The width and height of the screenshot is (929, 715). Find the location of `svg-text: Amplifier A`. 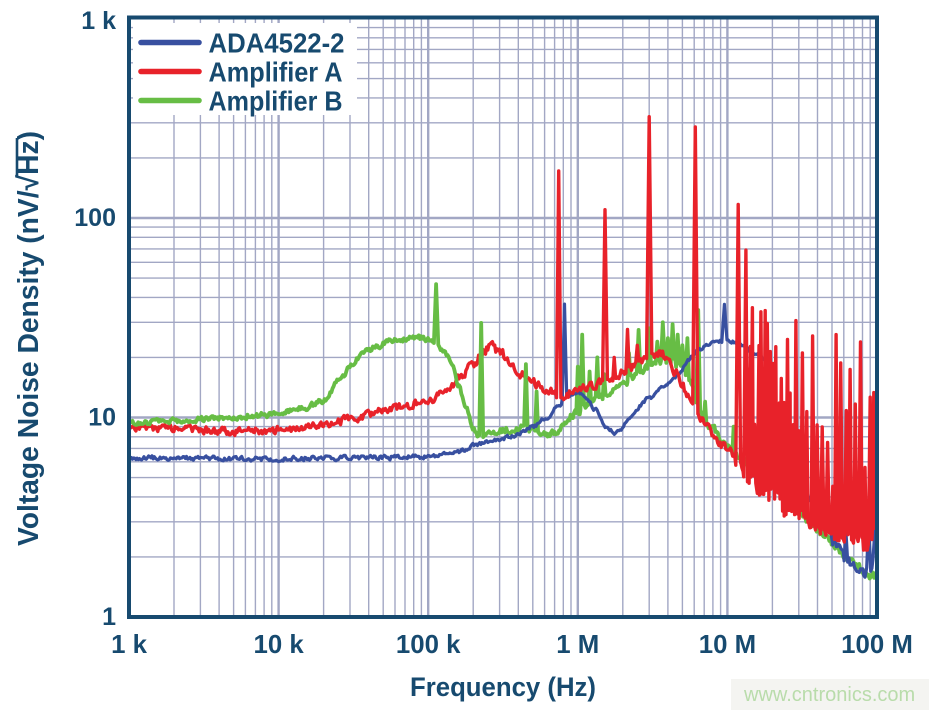

svg-text: Amplifier A is located at coordinates (276, 72).